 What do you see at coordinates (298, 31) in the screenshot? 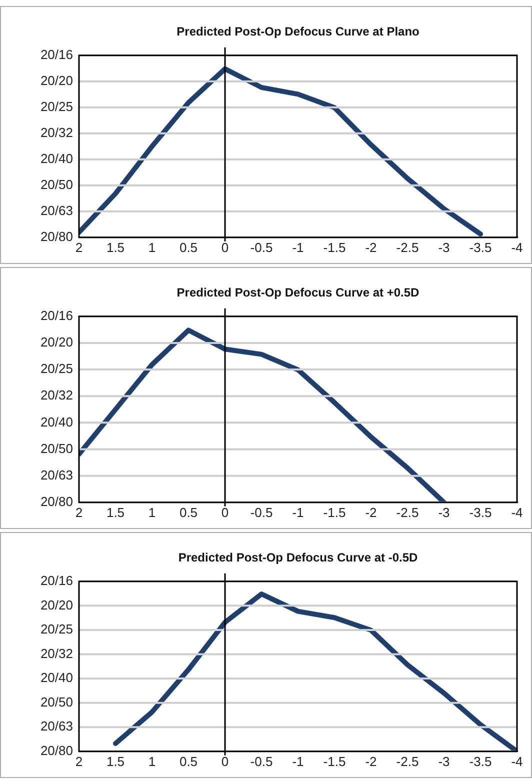
I see `chart-title: Predicted Post-Op Defocus Curve at Plano` at bounding box center [298, 31].